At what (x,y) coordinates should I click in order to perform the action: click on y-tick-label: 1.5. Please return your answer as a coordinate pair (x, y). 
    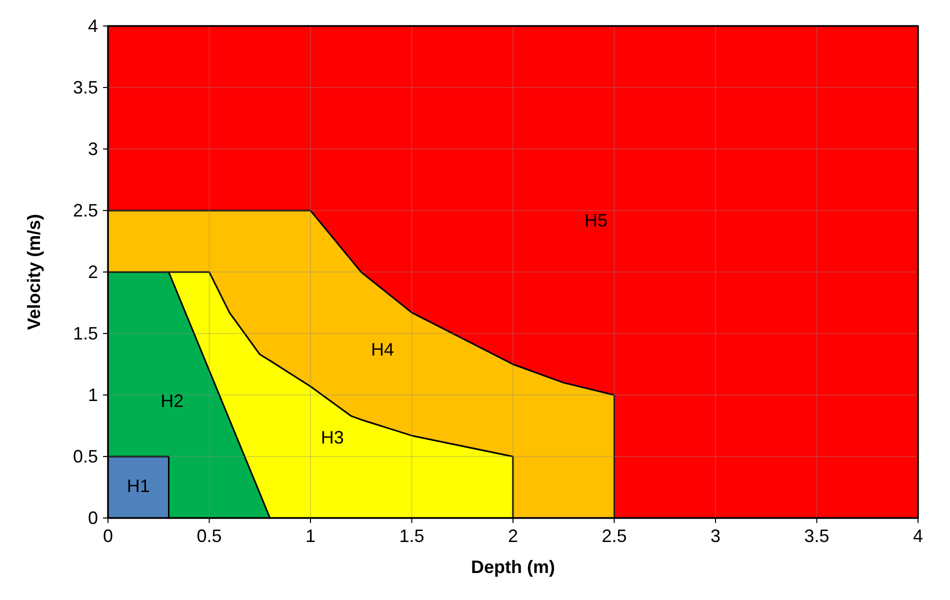
    Looking at the image, I should click on (85, 334).